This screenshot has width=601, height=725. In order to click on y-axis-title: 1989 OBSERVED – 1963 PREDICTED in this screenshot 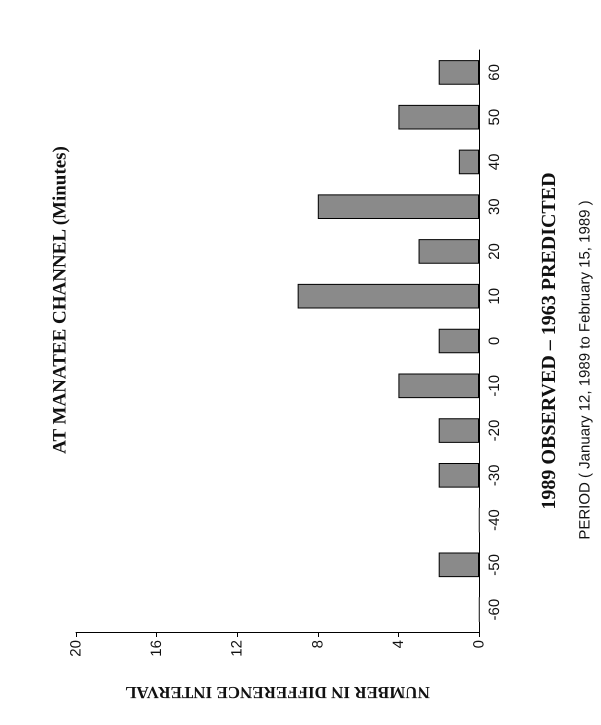, I will do `click(549, 341)`.